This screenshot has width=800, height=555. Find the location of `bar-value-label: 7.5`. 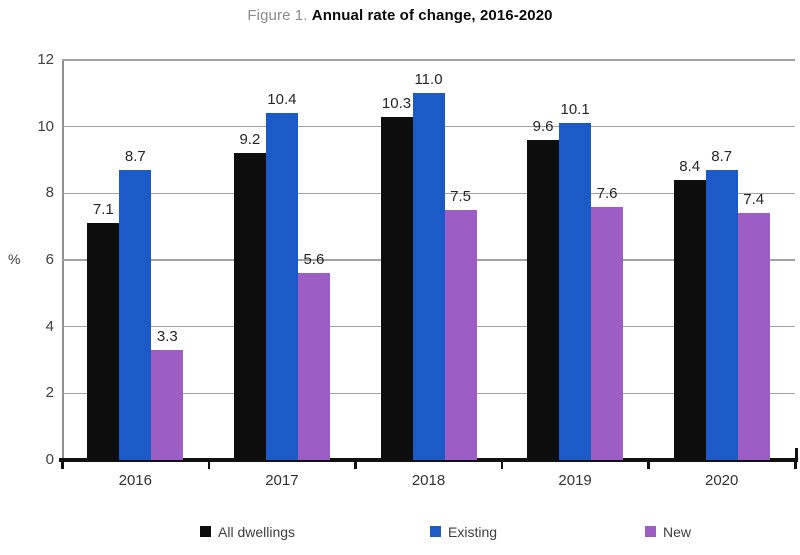

bar-value-label: 7.5 is located at coordinates (460, 196).